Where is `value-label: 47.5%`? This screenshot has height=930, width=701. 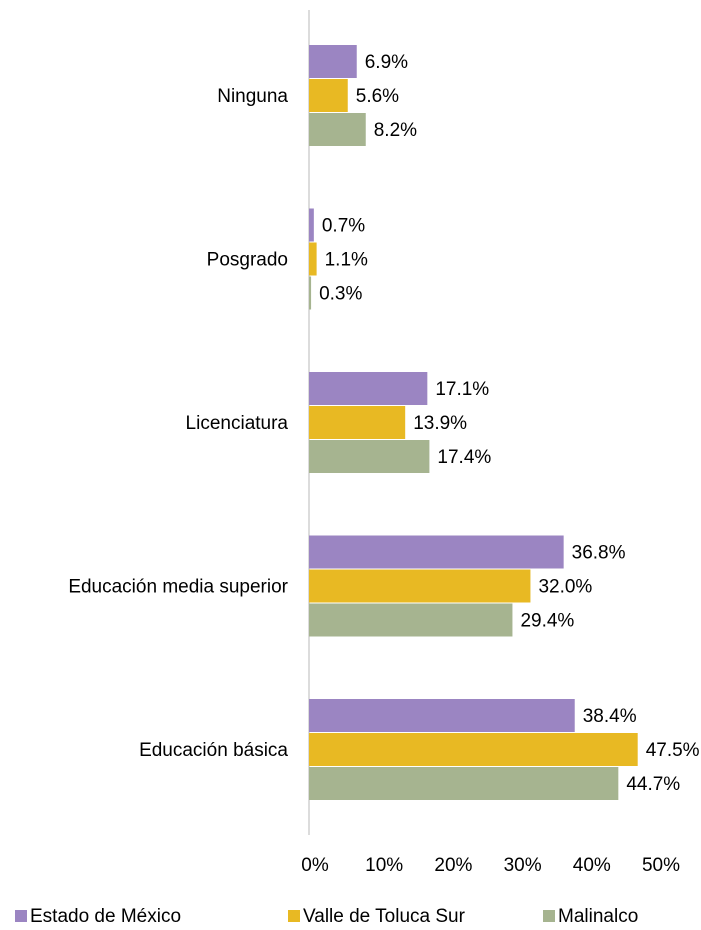
value-label: 47.5% is located at coordinates (673, 750).